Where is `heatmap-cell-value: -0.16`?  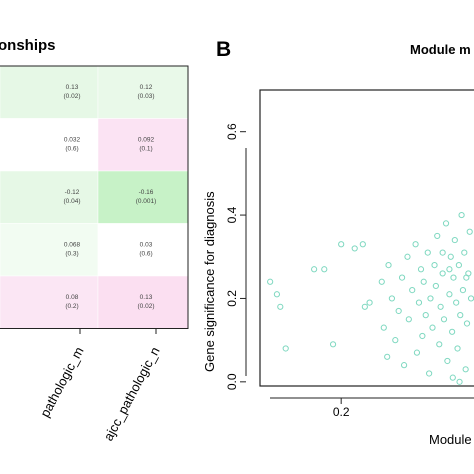
heatmap-cell-value: -0.16 is located at coordinates (146, 192).